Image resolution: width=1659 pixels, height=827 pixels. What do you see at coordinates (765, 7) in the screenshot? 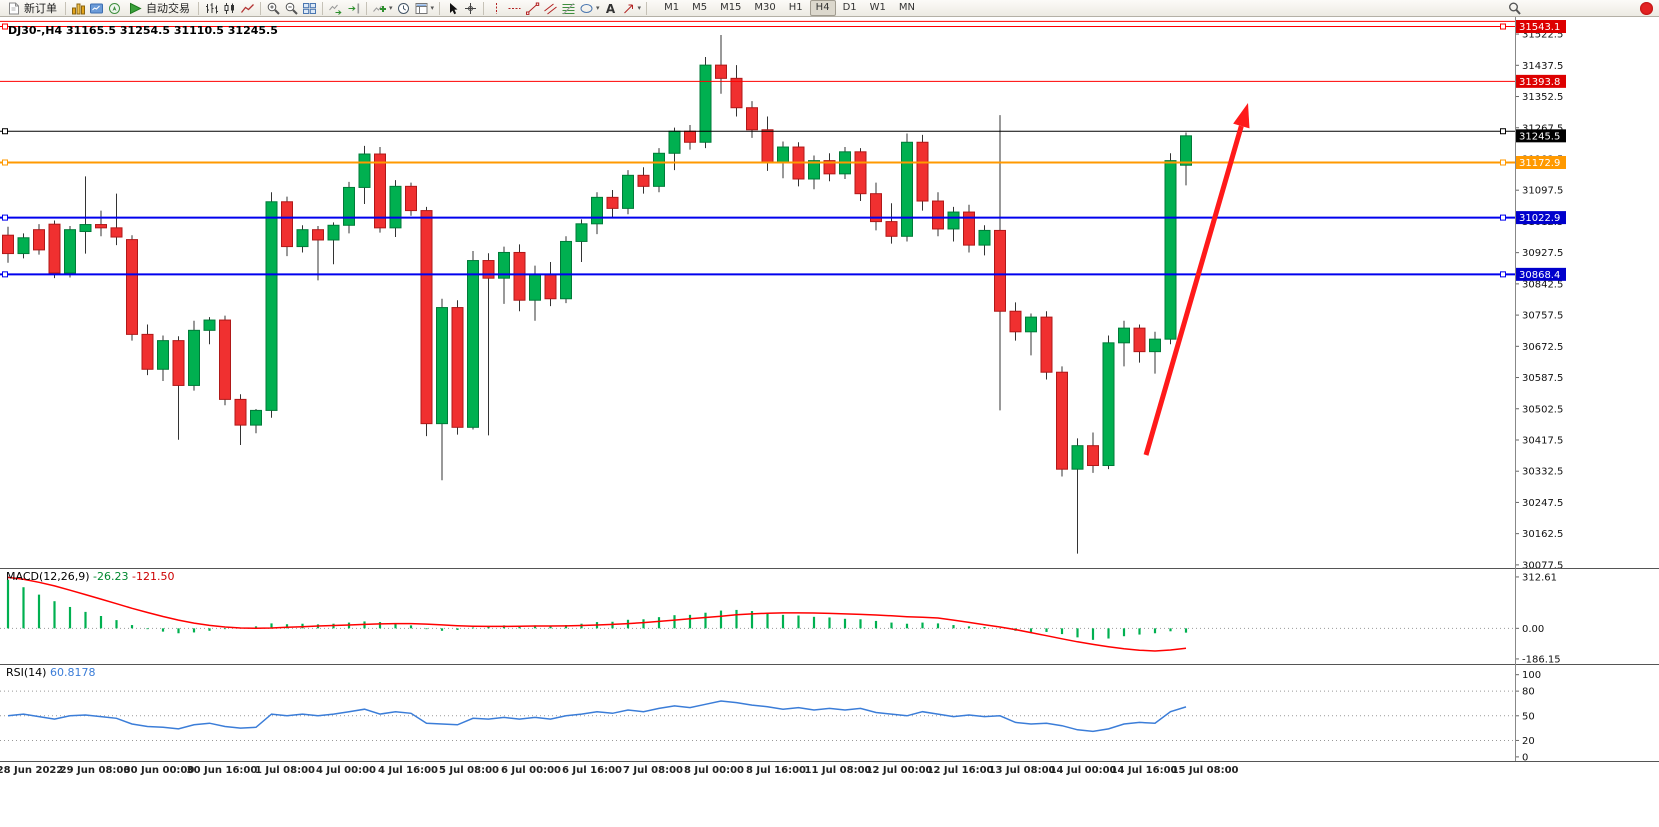
I see `timeframe-button-m30: M30` at bounding box center [765, 7].